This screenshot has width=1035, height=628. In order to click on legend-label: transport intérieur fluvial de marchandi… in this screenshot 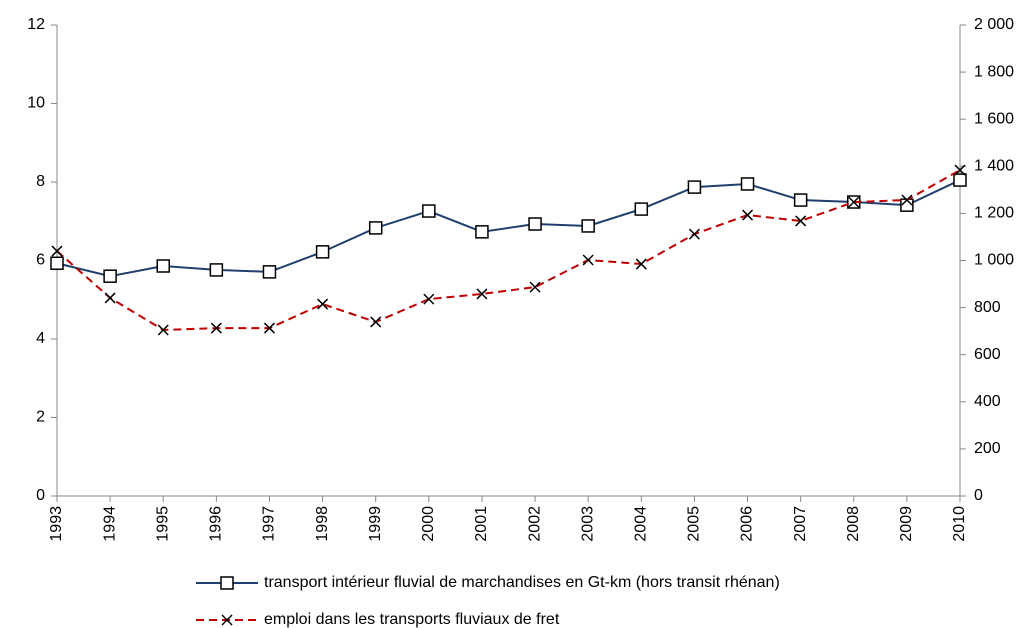, I will do `click(522, 582)`.